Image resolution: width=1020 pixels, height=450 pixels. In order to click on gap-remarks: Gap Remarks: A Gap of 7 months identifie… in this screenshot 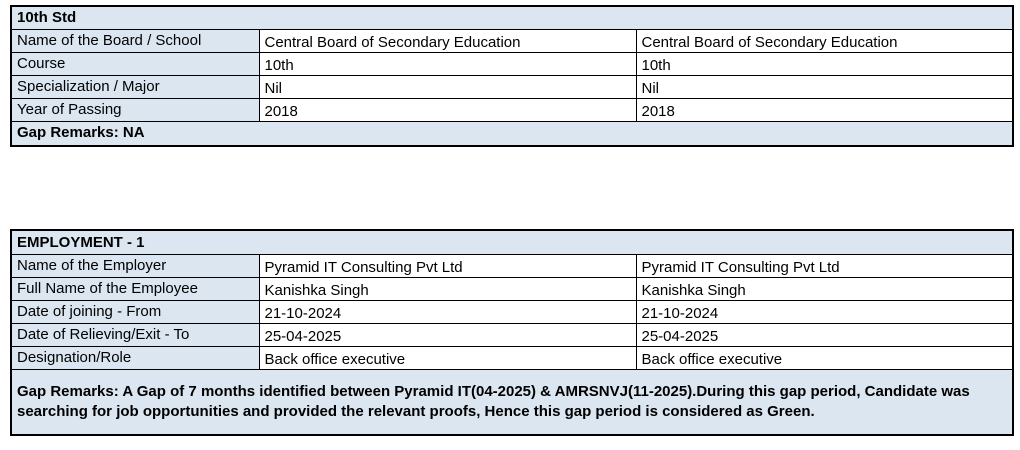, I will do `click(512, 402)`.